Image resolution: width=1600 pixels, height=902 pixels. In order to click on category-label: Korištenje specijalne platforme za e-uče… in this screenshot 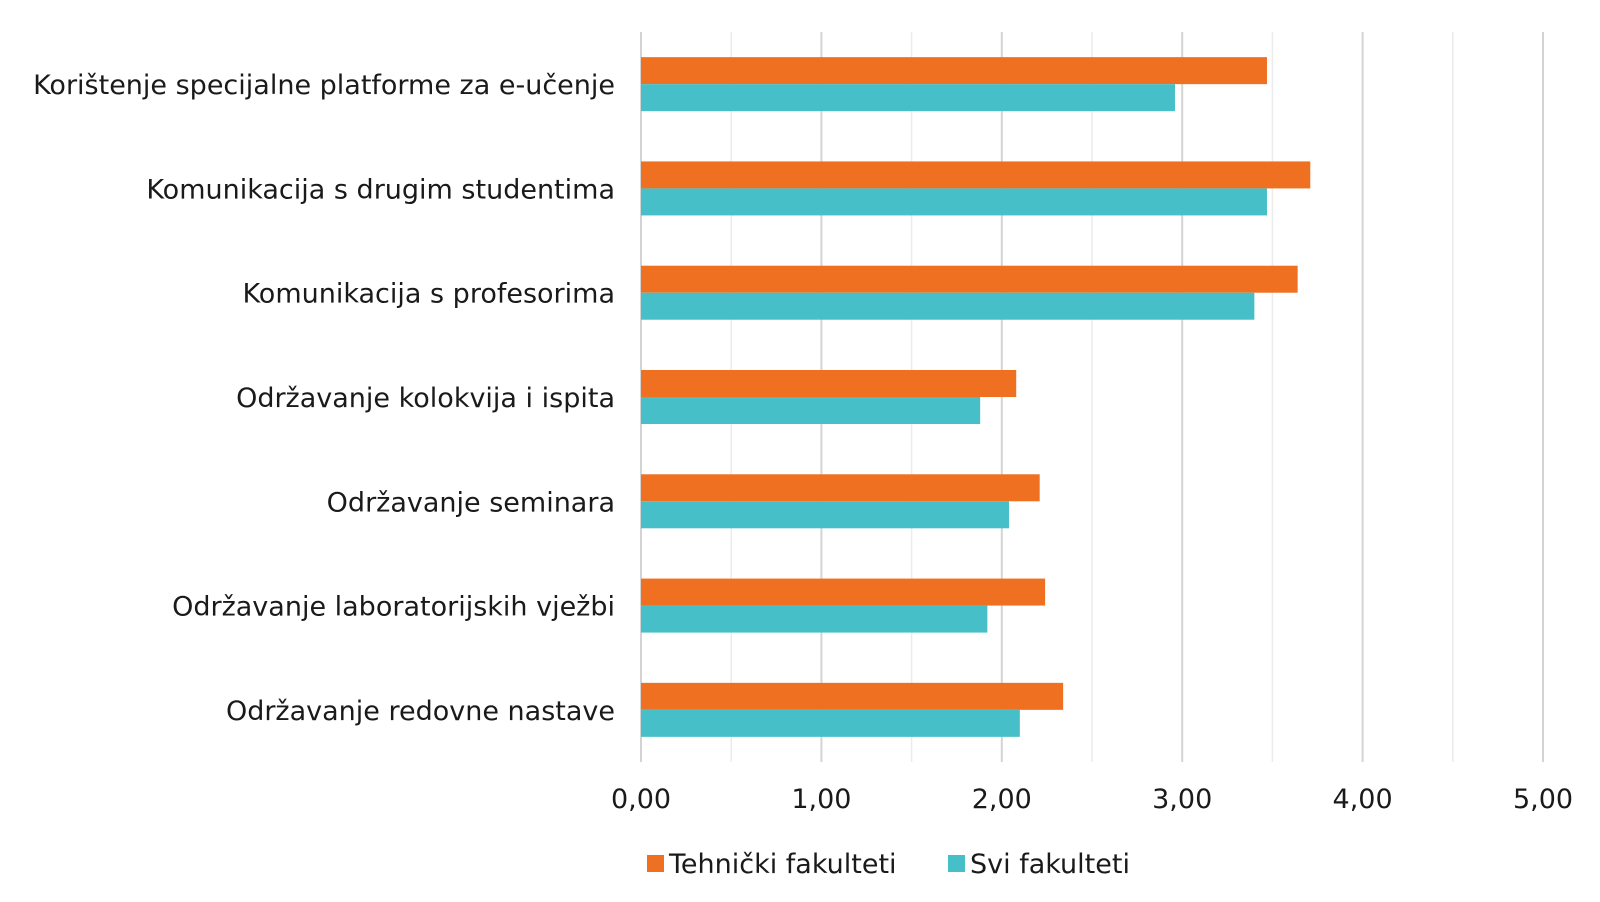, I will do `click(324, 85)`.